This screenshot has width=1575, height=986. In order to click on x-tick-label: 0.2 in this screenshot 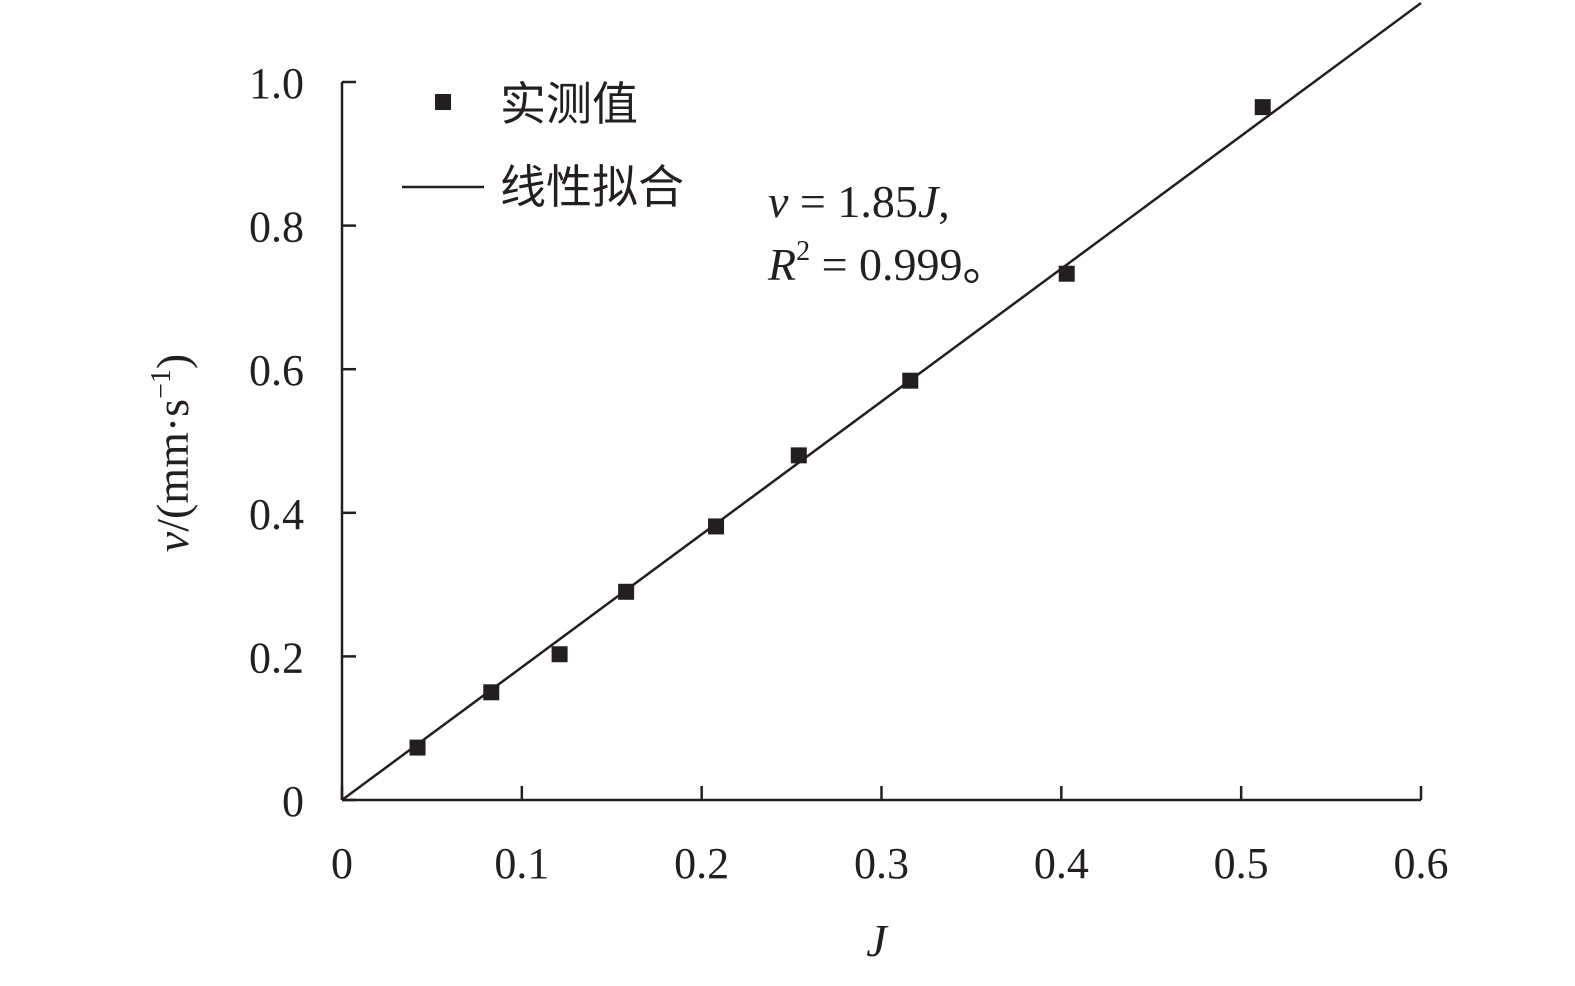, I will do `click(701, 863)`.